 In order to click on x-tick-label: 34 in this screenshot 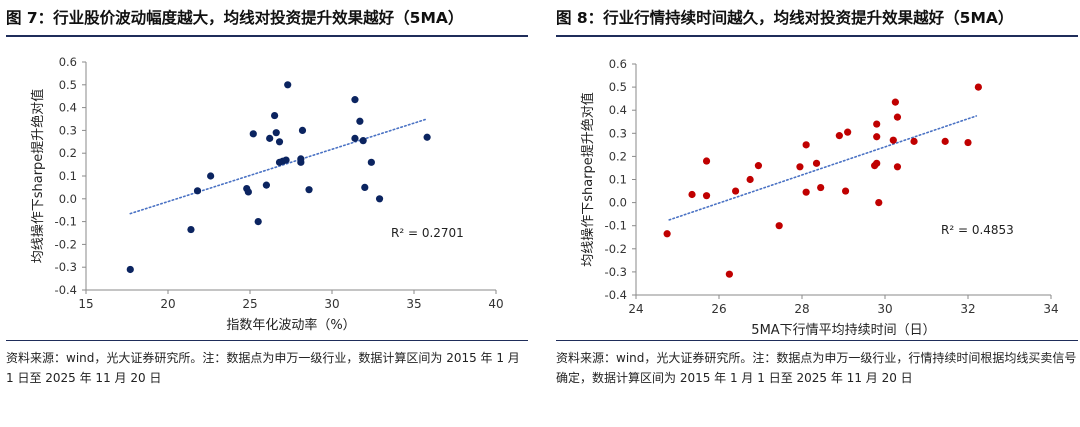, I will do `click(1050, 309)`.